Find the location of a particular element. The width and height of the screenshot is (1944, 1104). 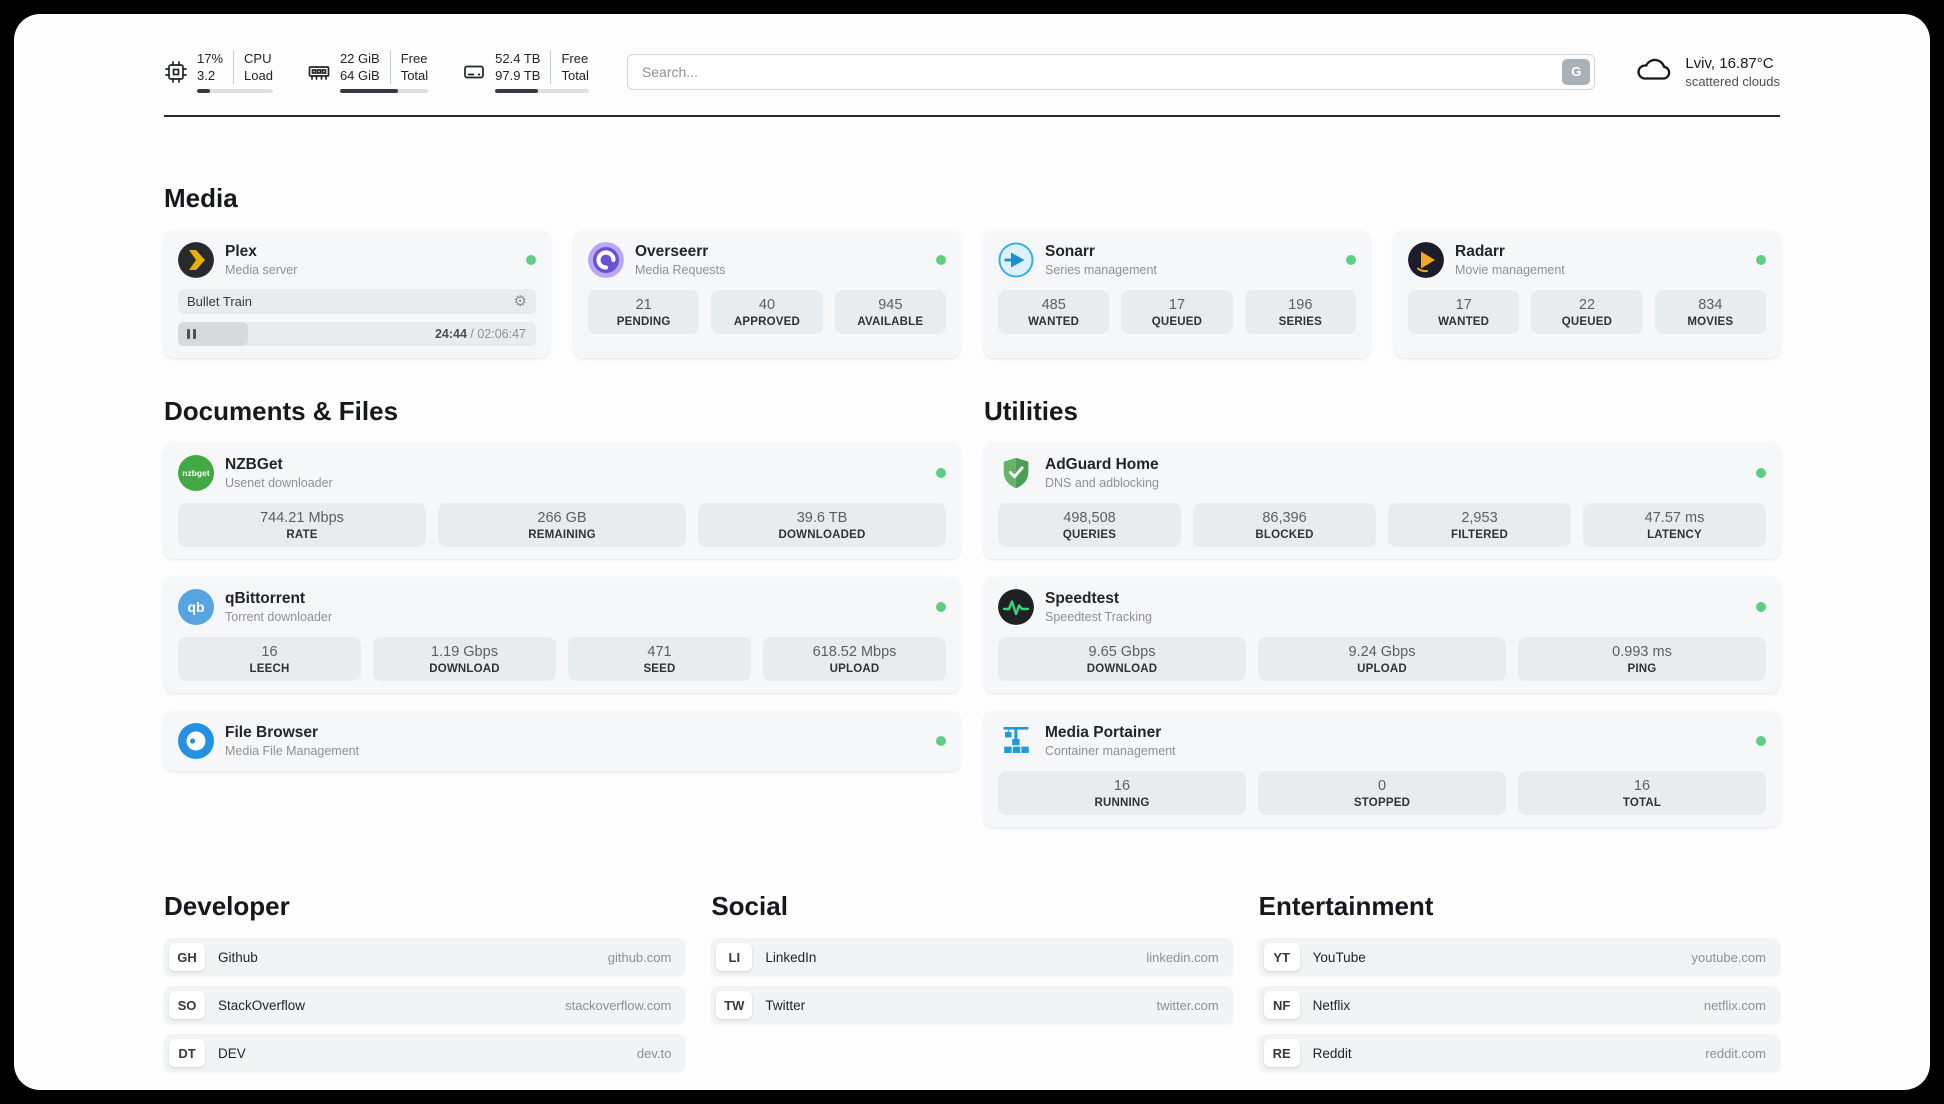

bookmark-stackoverflow: SO StackOverflow stackoverflow.com is located at coordinates (425, 1005).